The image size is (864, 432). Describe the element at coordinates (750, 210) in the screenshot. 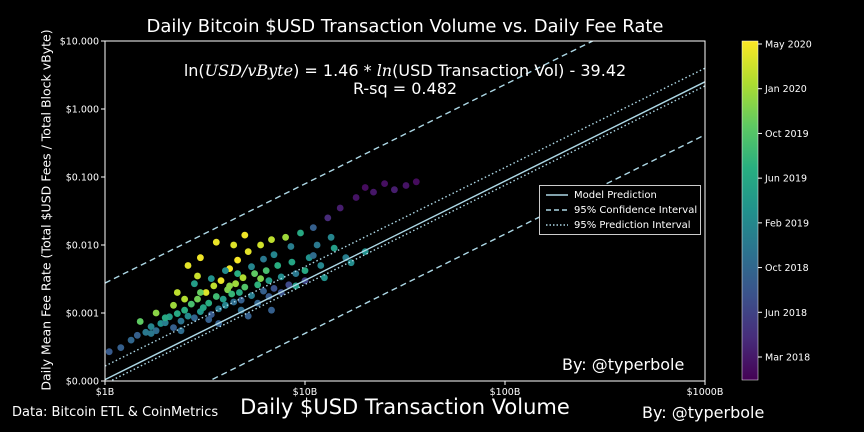

I see `colorbar` at that location.